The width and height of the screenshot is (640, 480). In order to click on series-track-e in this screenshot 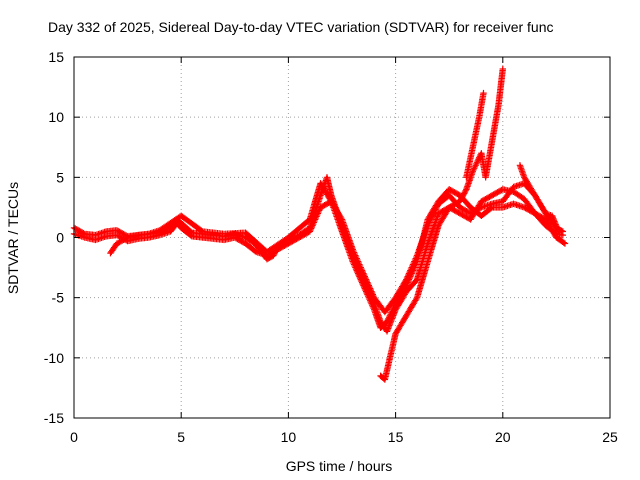, I will do `click(475, 135)`.